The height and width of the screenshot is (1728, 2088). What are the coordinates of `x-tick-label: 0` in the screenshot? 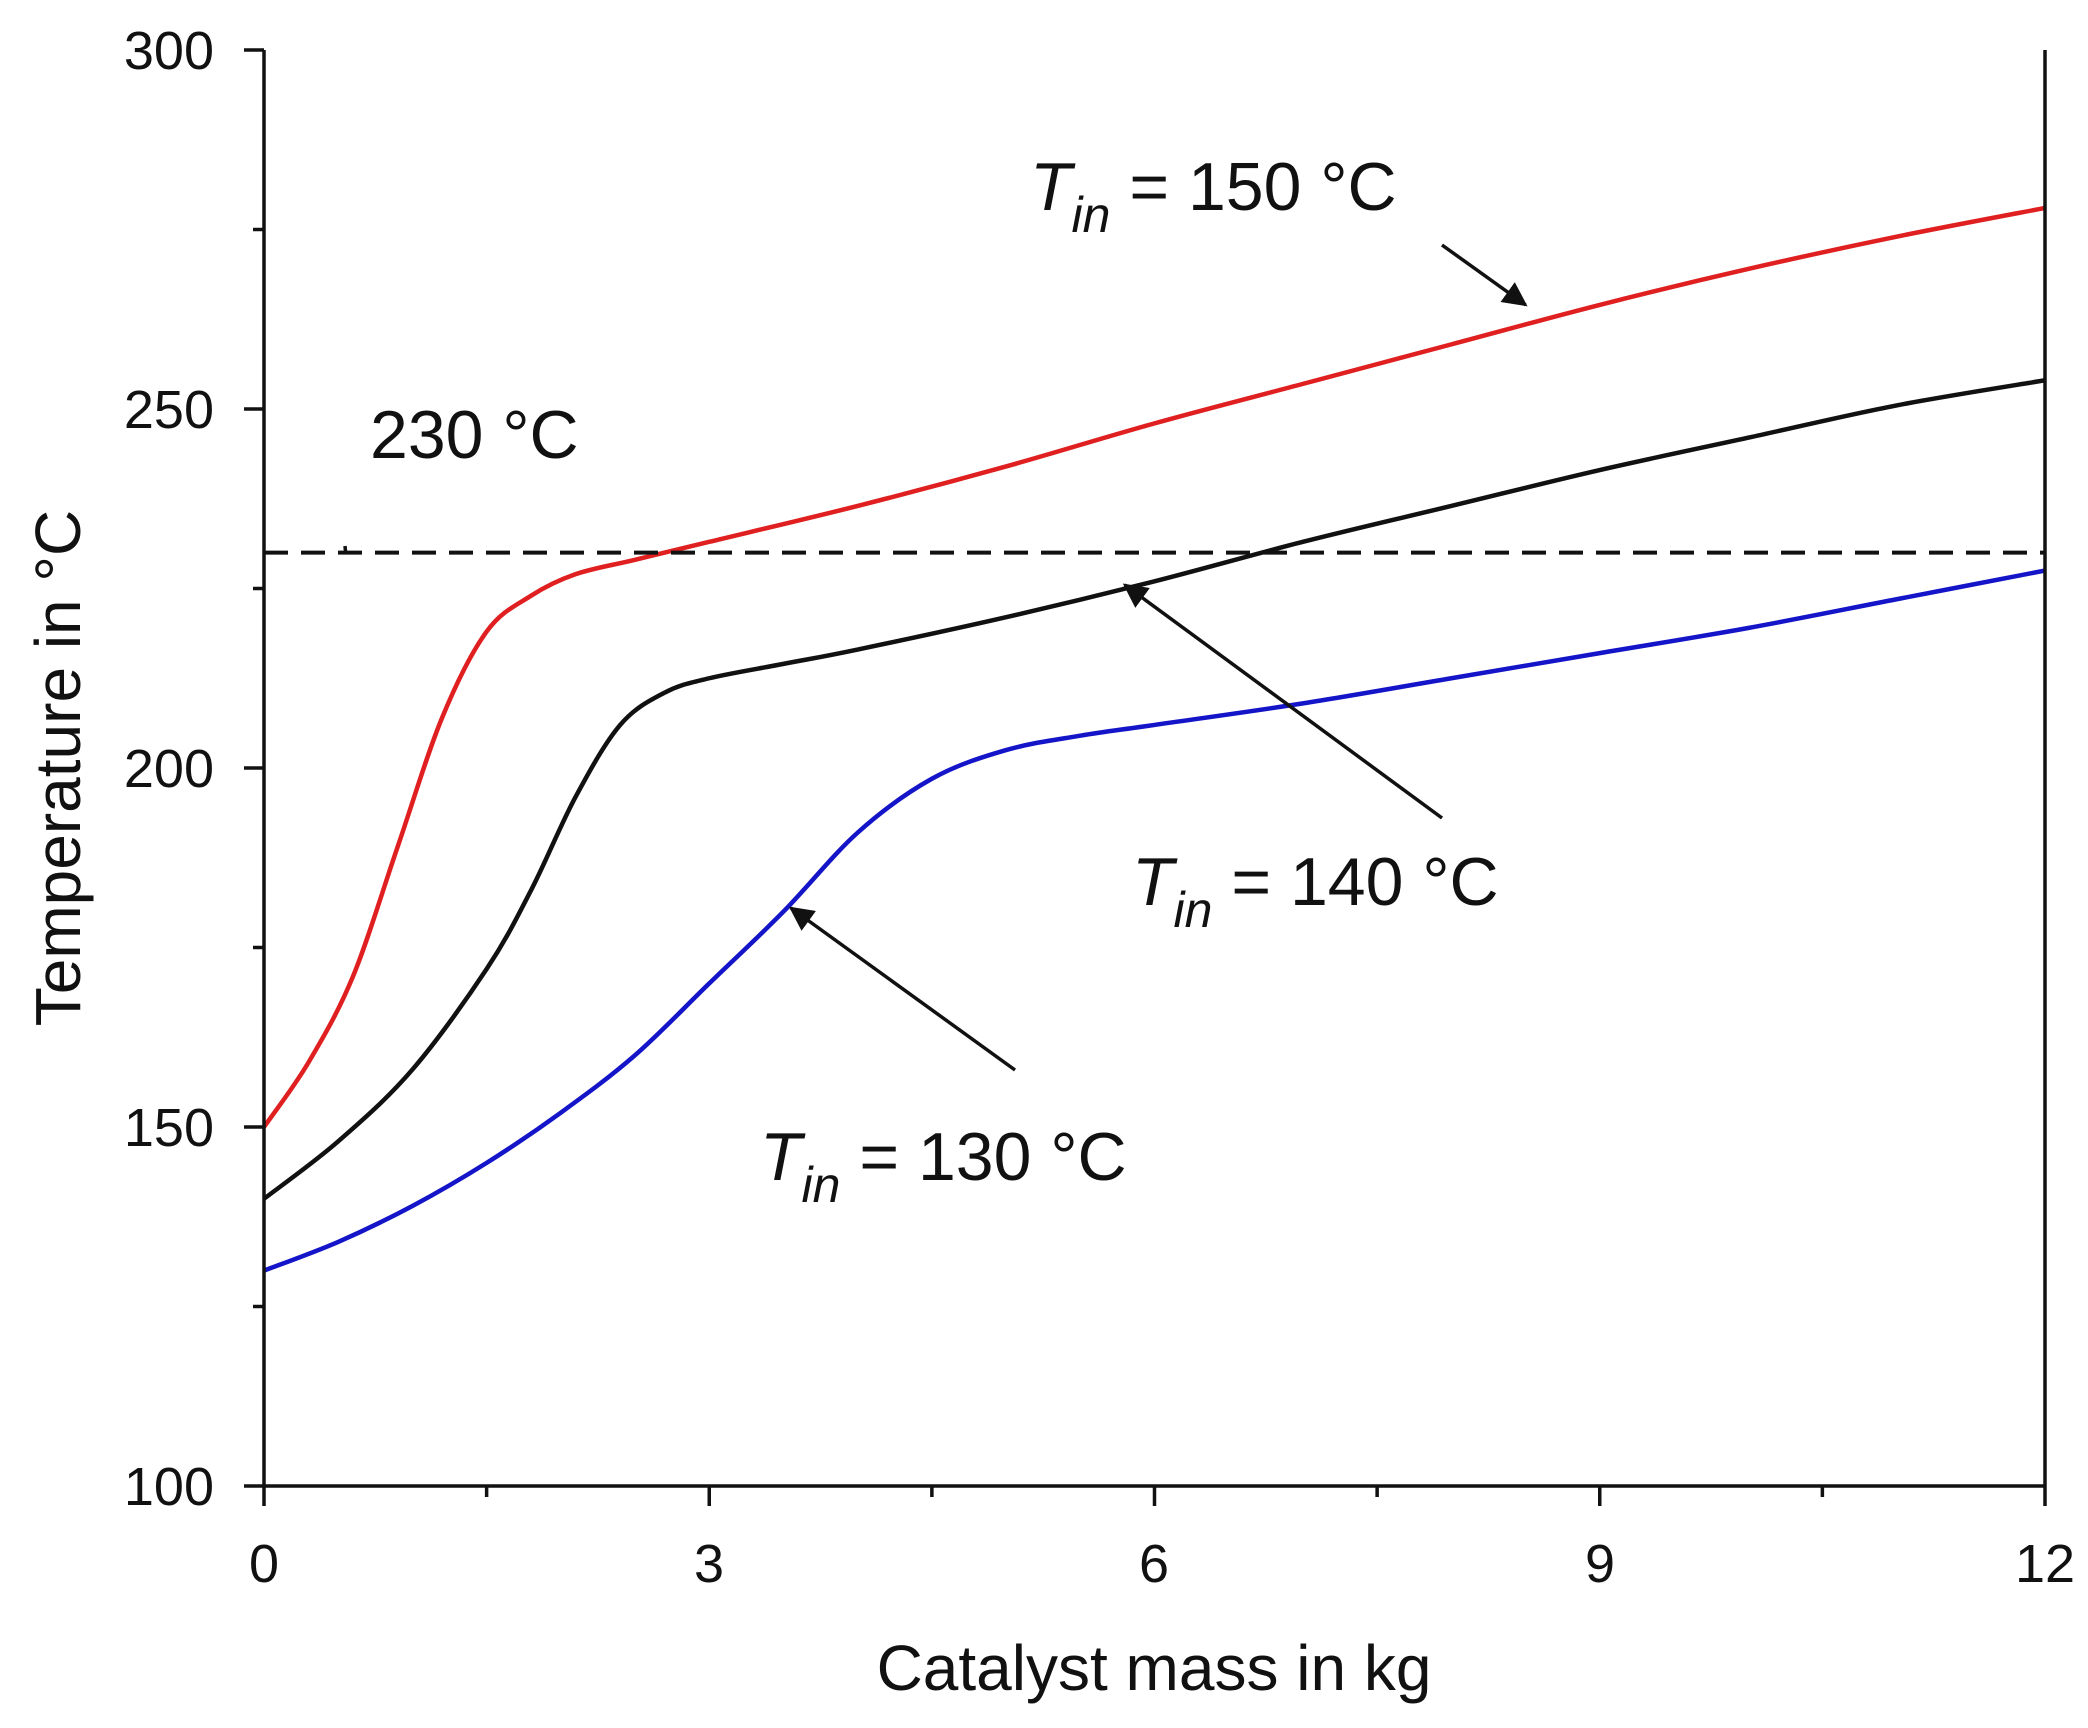 It's located at (264, 1564).